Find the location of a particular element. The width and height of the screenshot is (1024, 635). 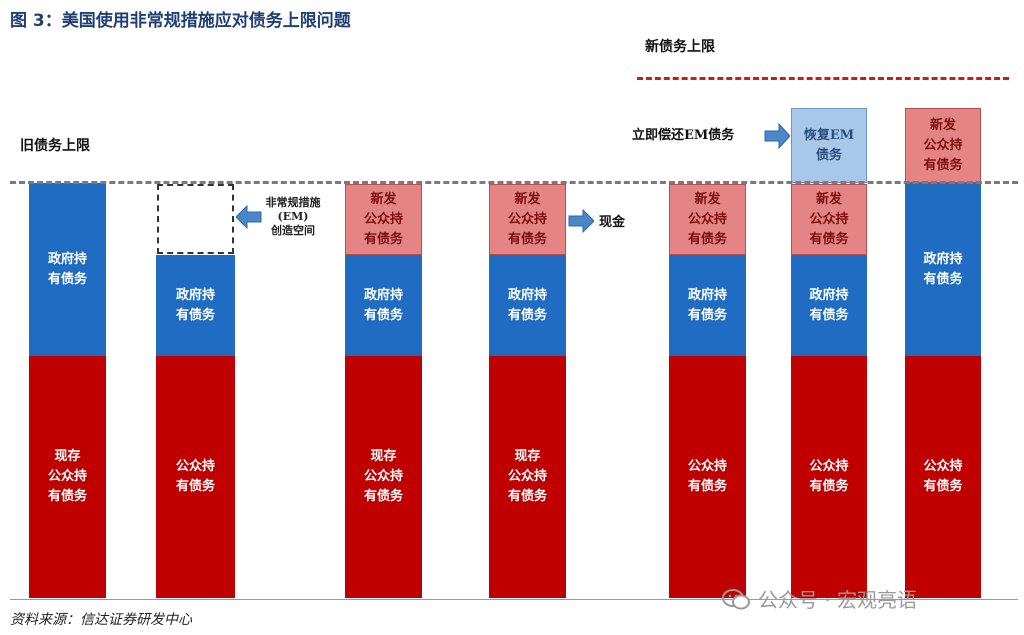

bar-7-new-public-debt: 新发 公众持 有债务 is located at coordinates (943, 145).